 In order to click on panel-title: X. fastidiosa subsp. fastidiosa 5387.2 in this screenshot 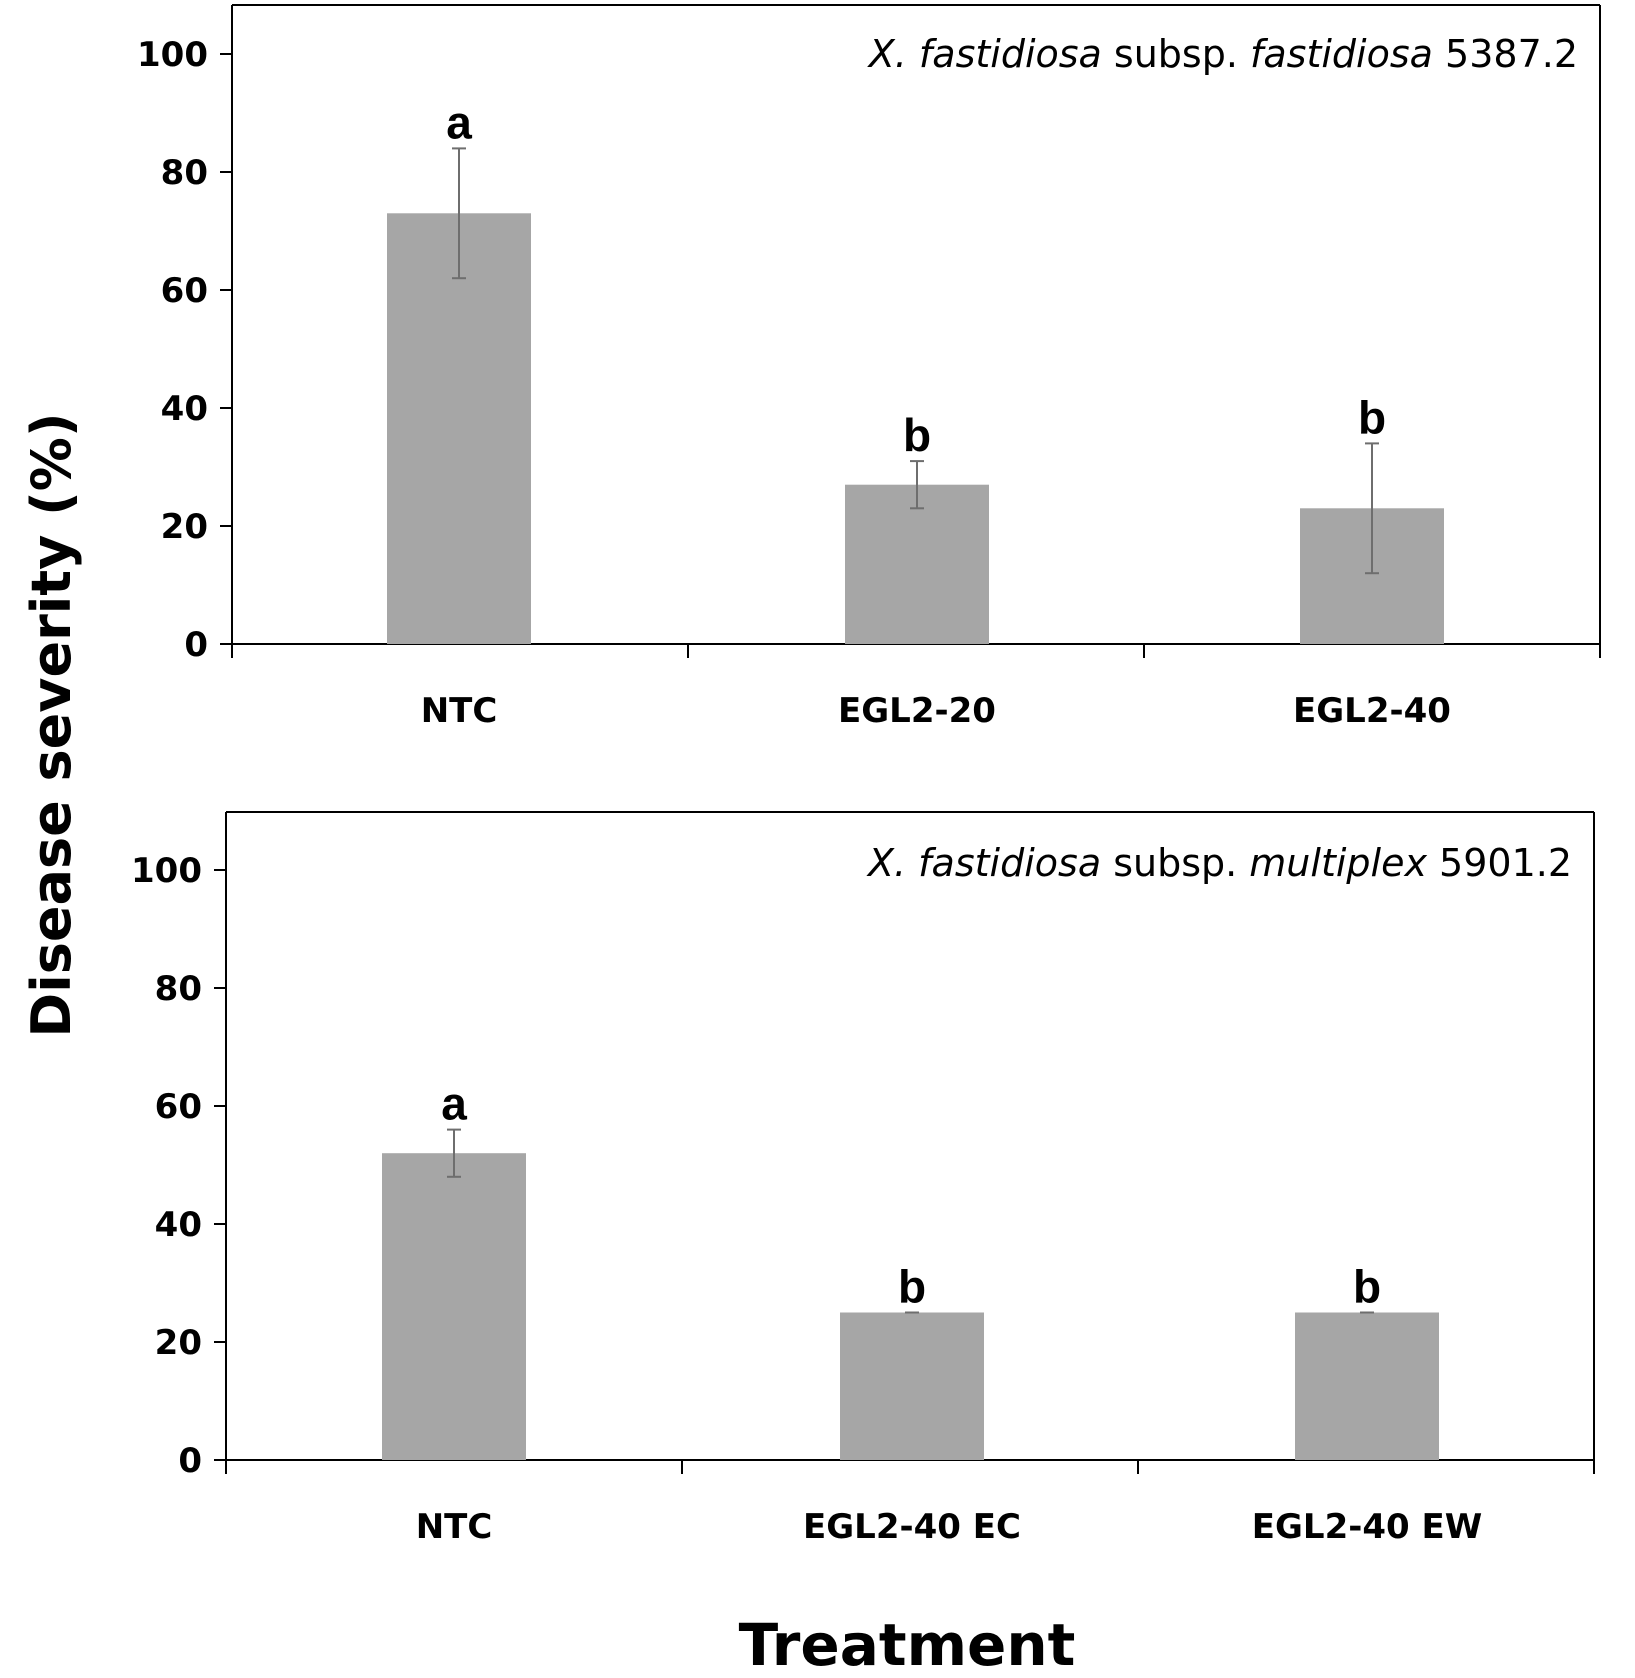, I will do `click(1222, 54)`.